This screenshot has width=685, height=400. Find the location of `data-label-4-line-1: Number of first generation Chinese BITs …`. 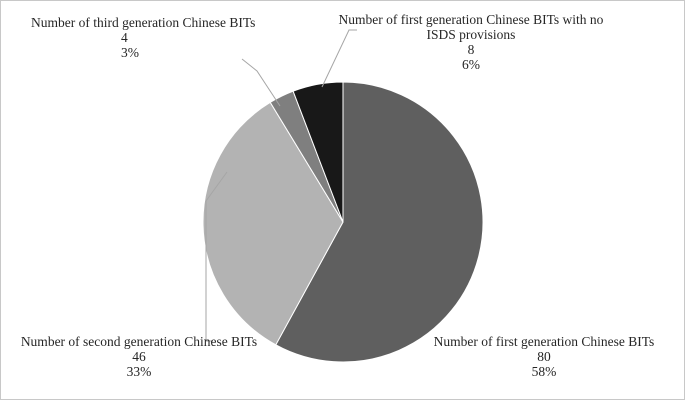

data-label-4-line-1: Number of first generation Chinese BITs … is located at coordinates (471, 19).